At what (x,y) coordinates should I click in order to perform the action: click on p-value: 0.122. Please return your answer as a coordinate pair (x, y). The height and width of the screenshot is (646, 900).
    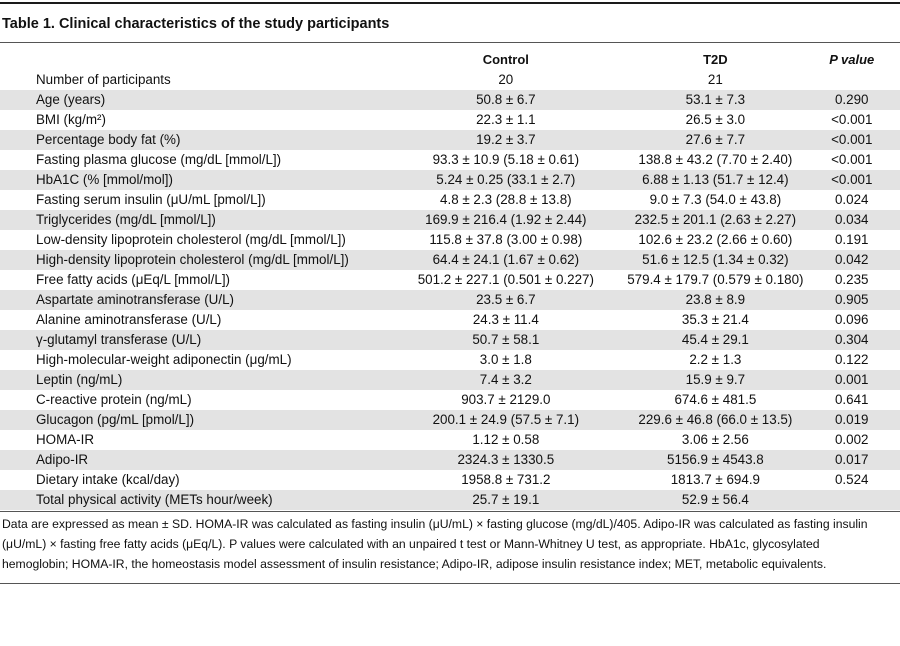
    Looking at the image, I should click on (851, 360).